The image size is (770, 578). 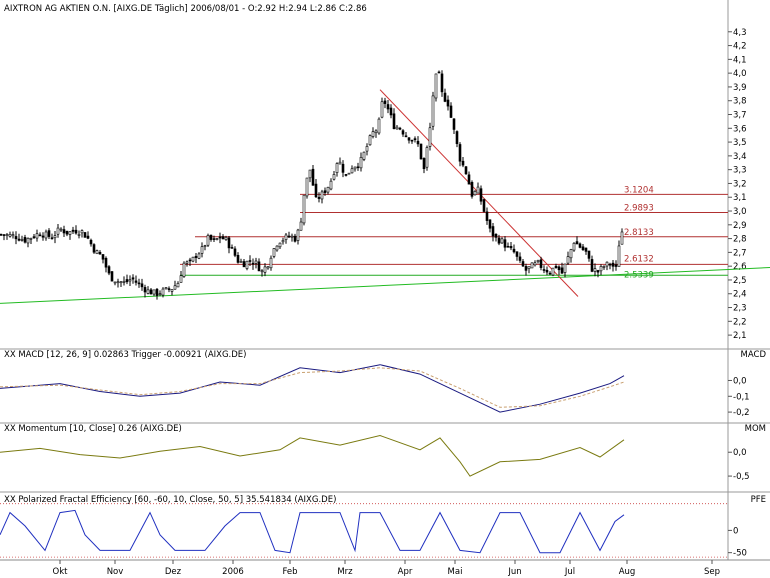 What do you see at coordinates (639, 208) in the screenshot?
I see `fib-level-label: 2.9893` at bounding box center [639, 208].